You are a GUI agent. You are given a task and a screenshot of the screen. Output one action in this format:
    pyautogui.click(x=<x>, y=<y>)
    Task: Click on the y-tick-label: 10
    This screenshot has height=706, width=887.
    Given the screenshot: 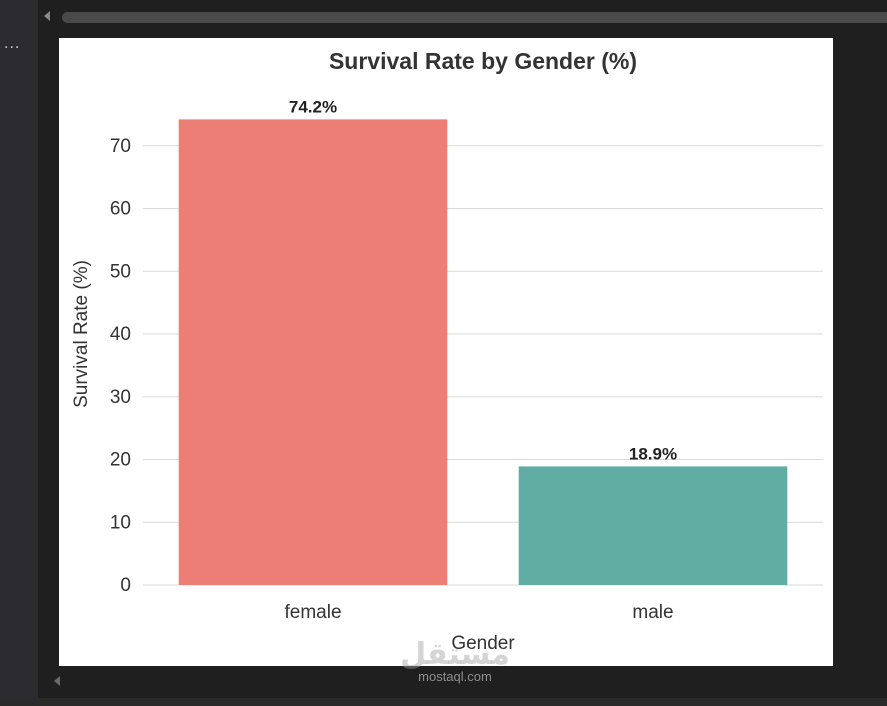 What is the action you would take?
    pyautogui.click(x=120, y=522)
    